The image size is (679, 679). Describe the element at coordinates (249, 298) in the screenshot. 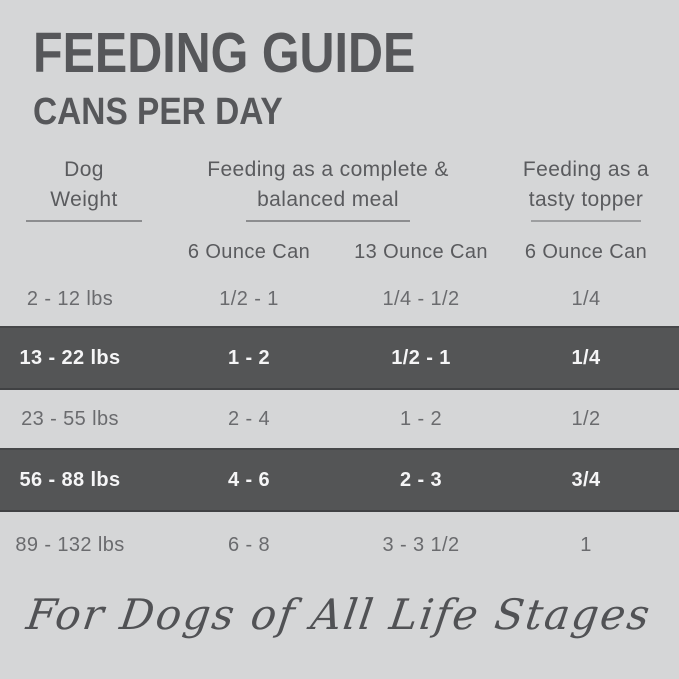

I see `meal-6oz-value: 1/2 - 1` at that location.